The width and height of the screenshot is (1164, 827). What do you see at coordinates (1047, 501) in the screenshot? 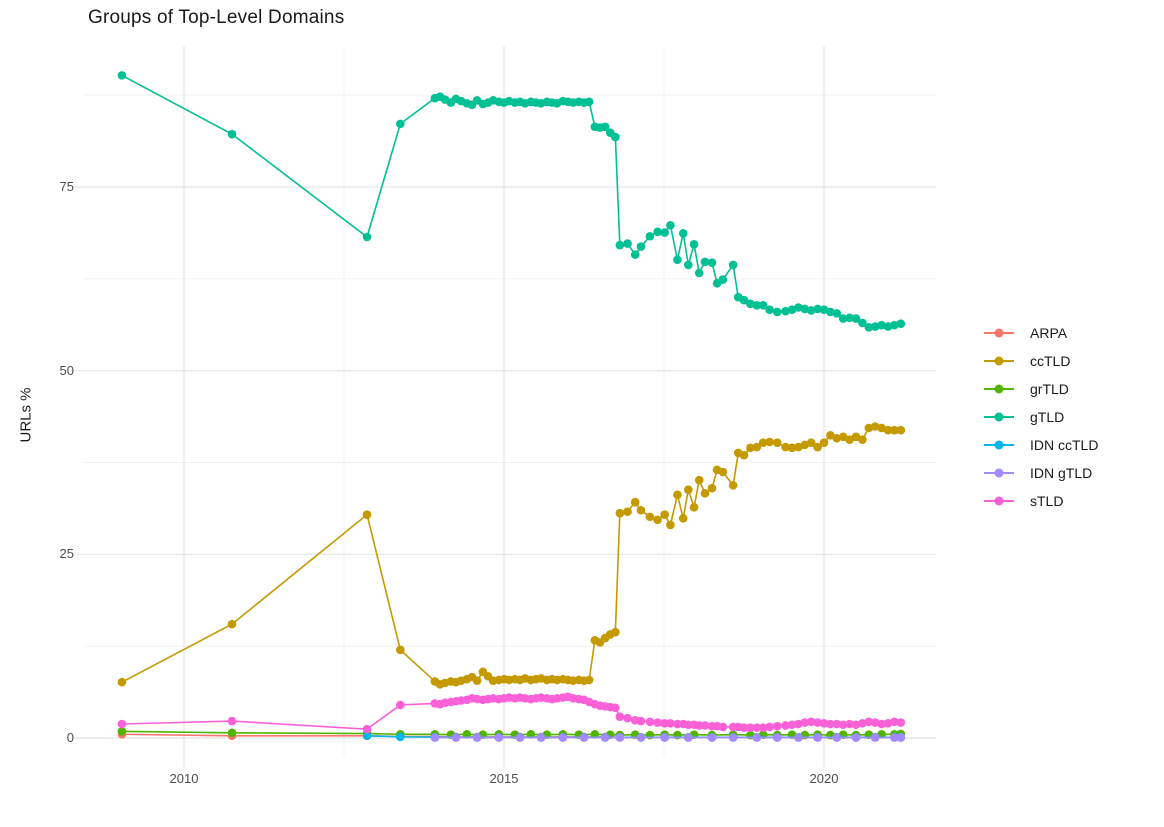
I see `legend-label: sTLD` at bounding box center [1047, 501].